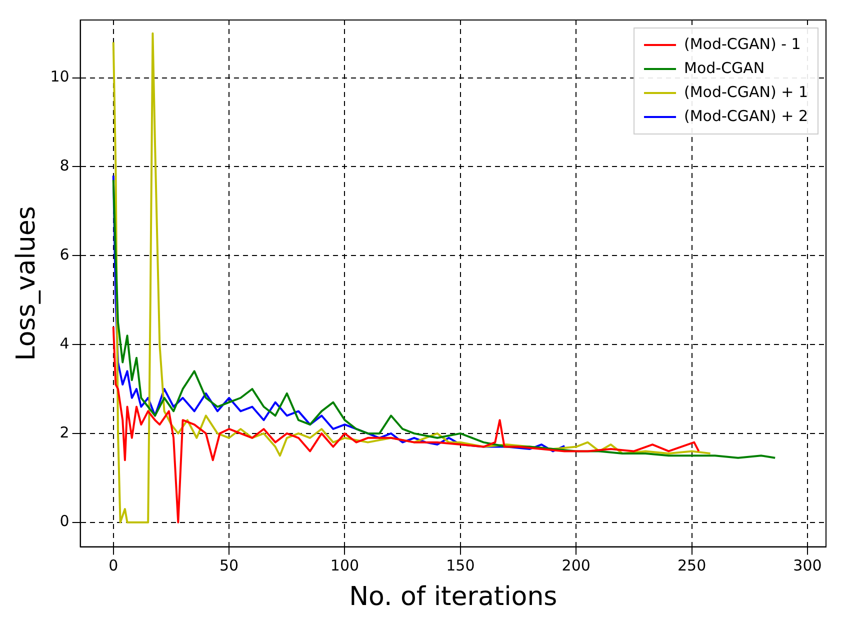  Describe the element at coordinates (60, 77) in the screenshot. I see `y-tick-label: 10` at that location.